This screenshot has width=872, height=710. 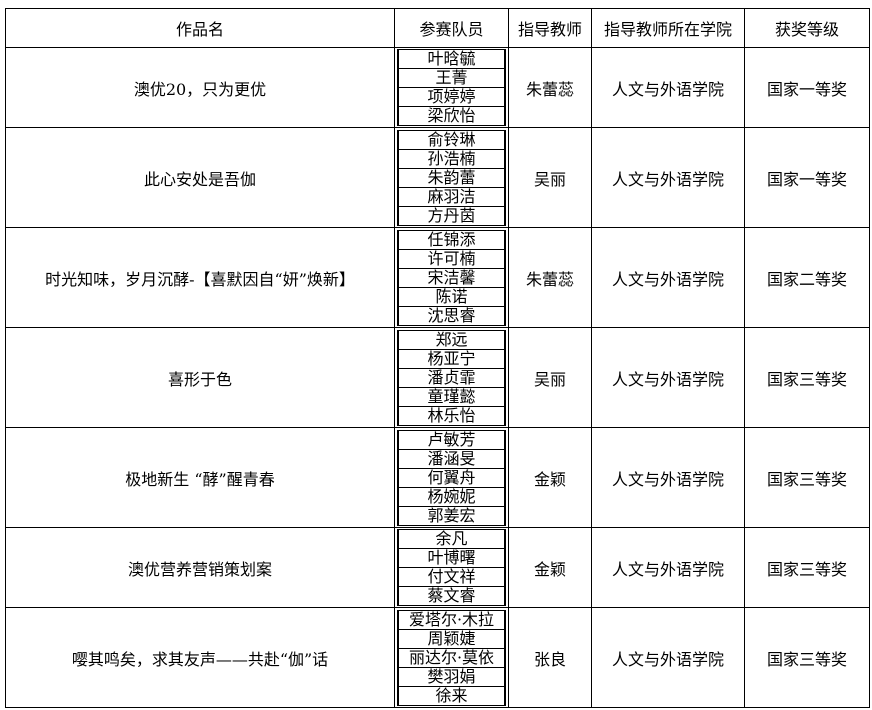 What do you see at coordinates (451, 158) in the screenshot?
I see `member-name: 孙浩楠` at bounding box center [451, 158].